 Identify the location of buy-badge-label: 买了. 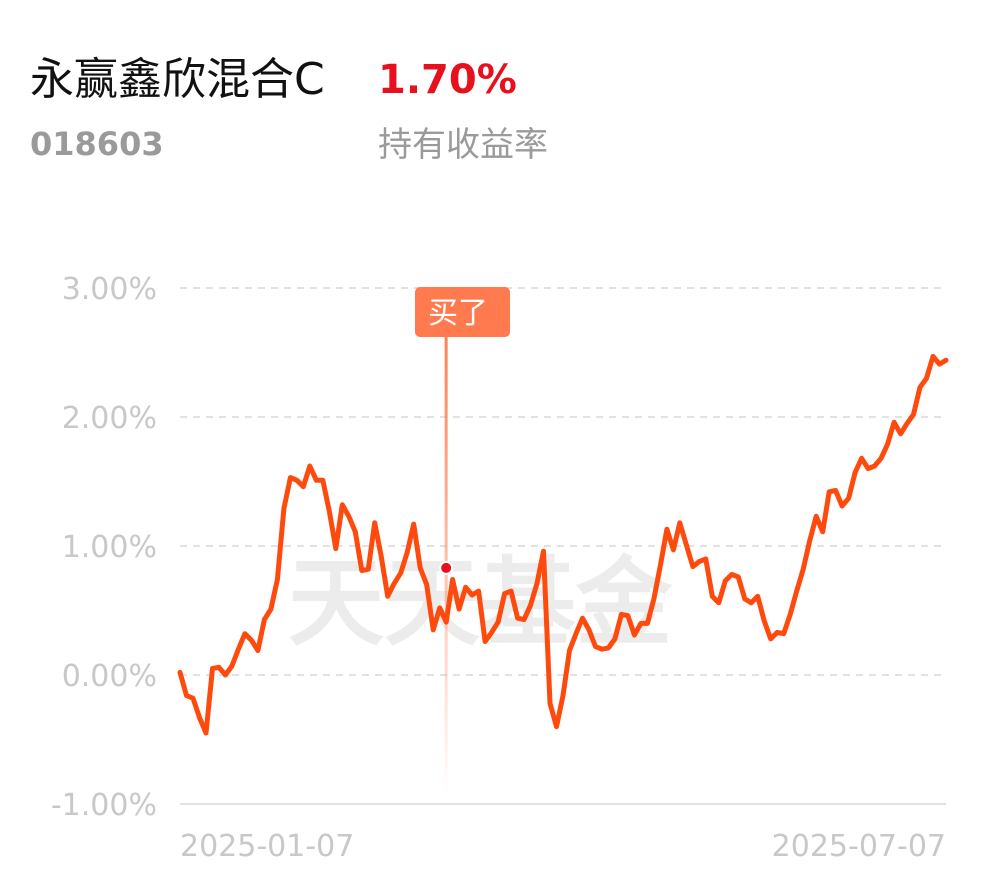
(458, 313).